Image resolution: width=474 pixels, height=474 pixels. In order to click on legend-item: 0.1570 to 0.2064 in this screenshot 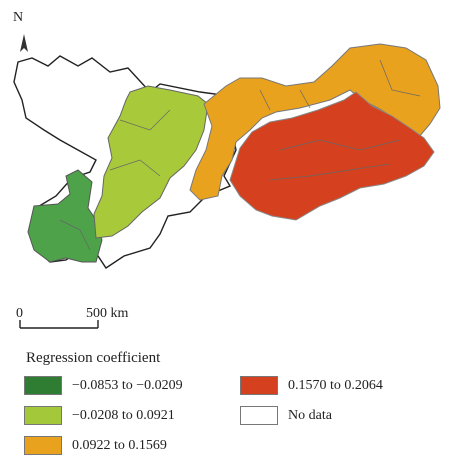, I will do `click(311, 385)`.